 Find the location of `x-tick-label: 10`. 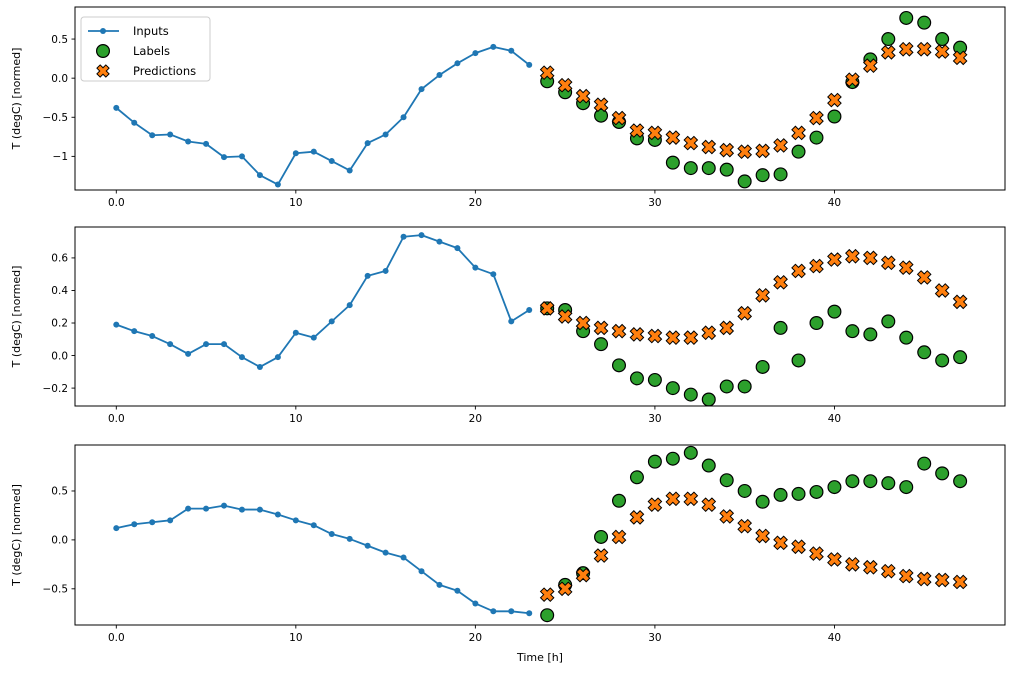

x-tick-label: 10 is located at coordinates (295, 419).